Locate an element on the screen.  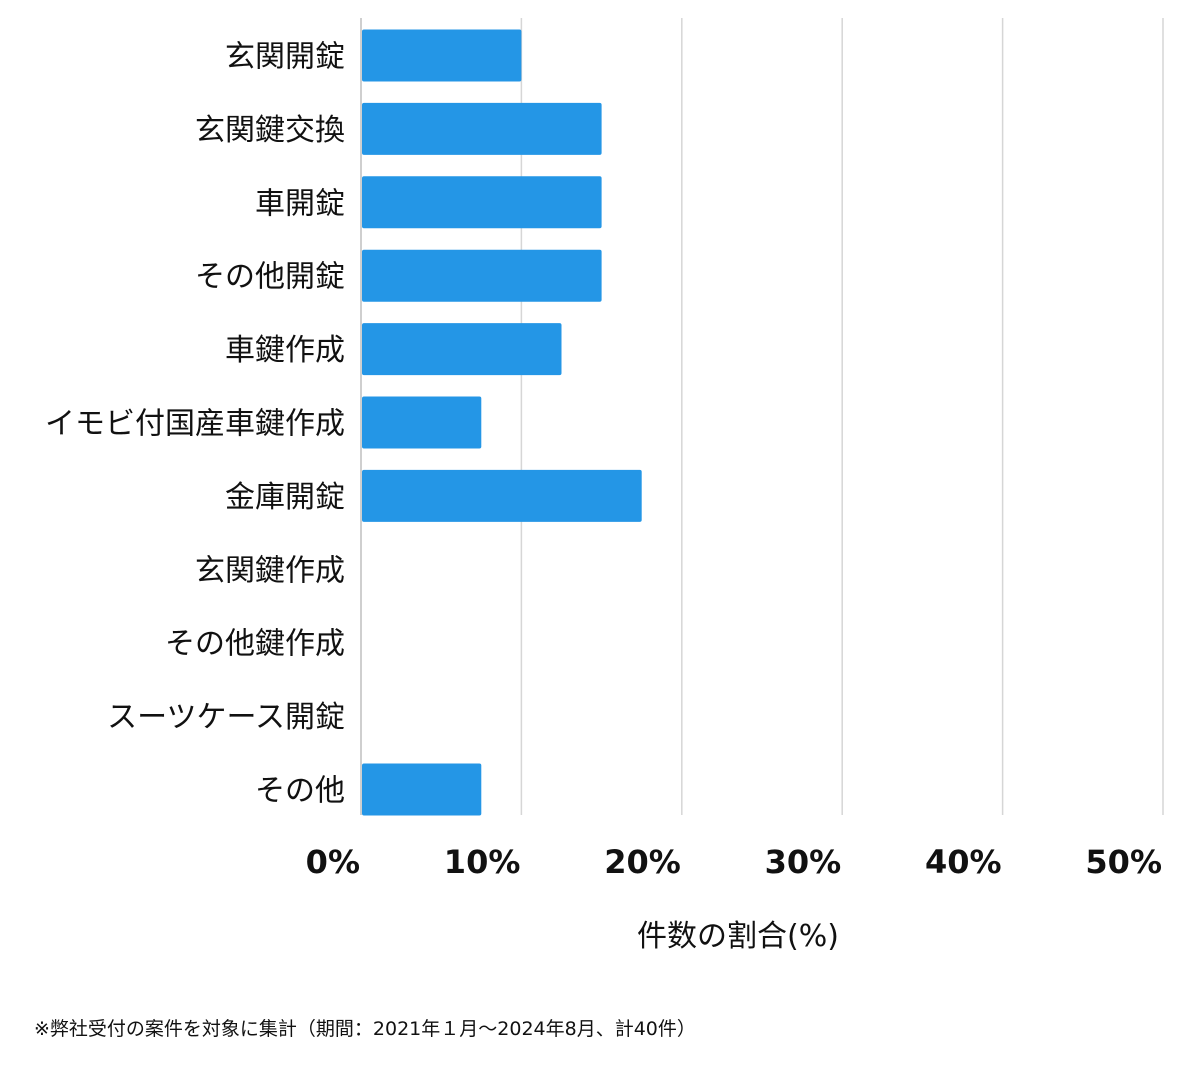
x-axis-title: 件数の割合(%) is located at coordinates (738, 936).